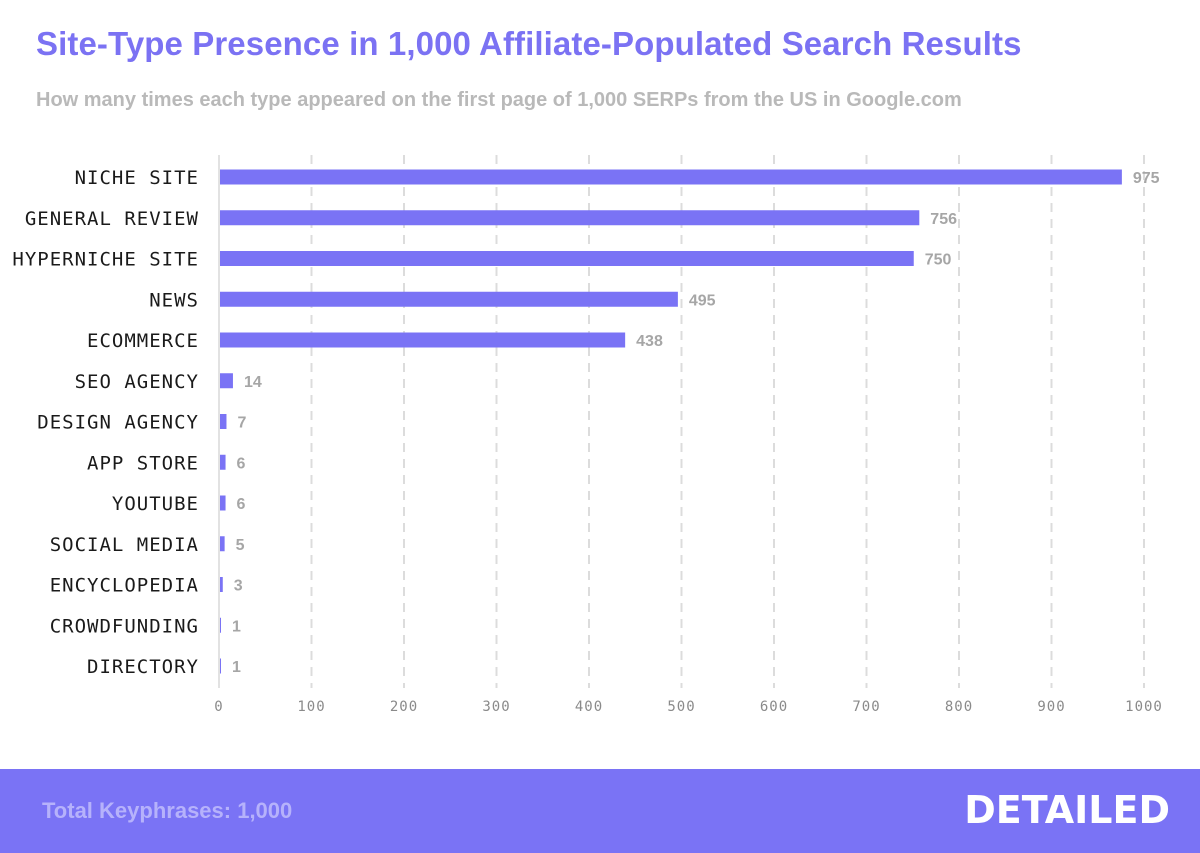 This screenshot has width=1200, height=853. Describe the element at coordinates (600, 811) in the screenshot. I see `footer-bar: Total Keyphrases: 1,000 DETAILED` at that location.